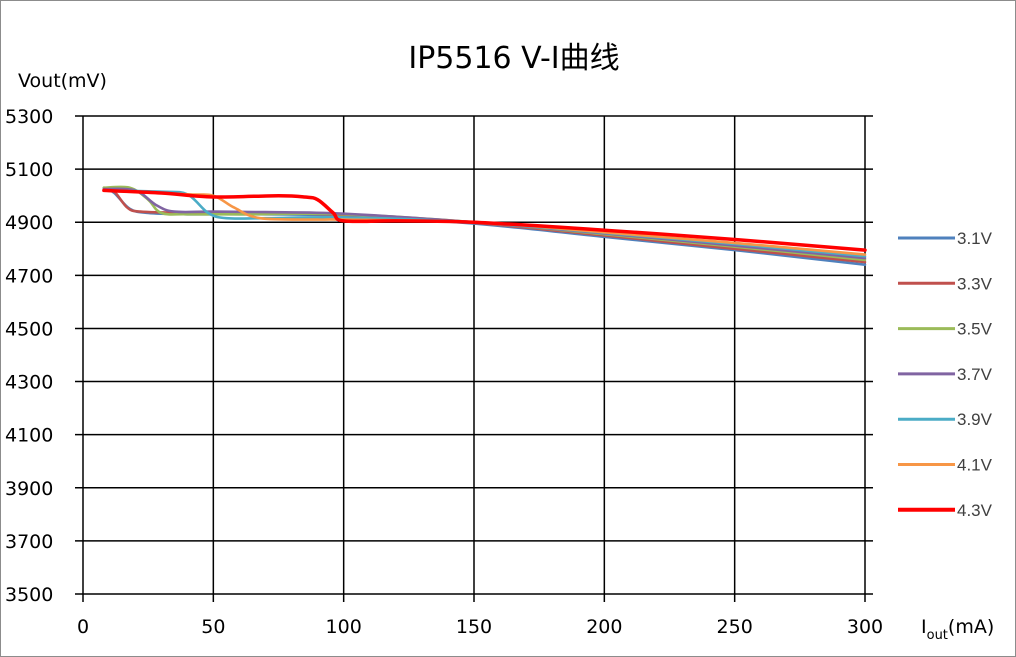  I want to click on x-tick-labels: 0 50 100 150 200 250 300, so click(480, 627).